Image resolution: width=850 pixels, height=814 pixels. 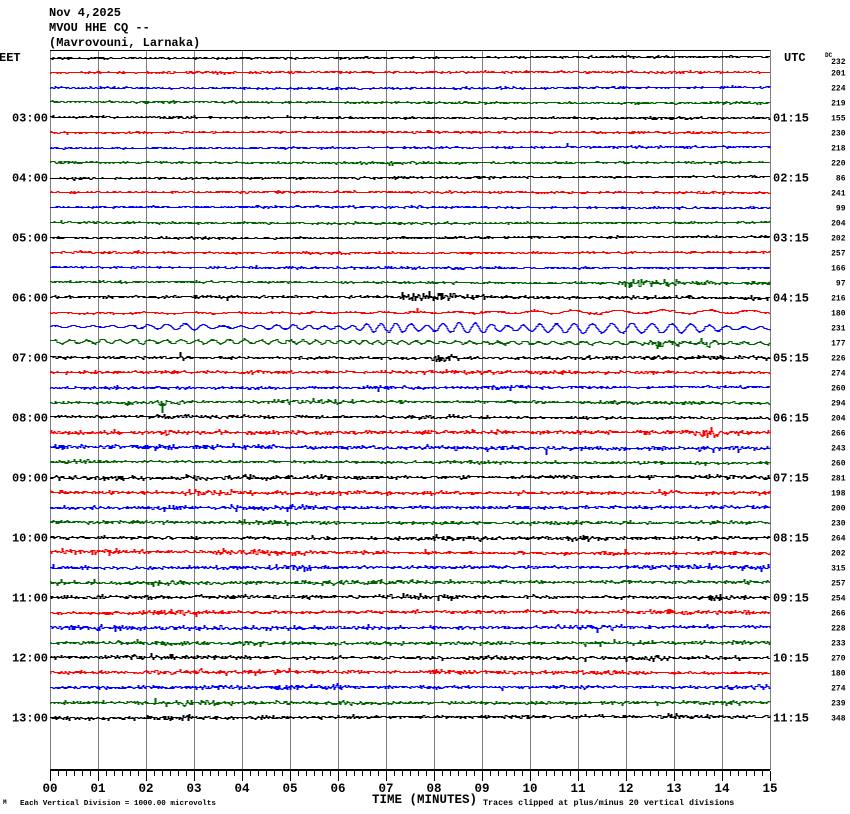 I want to click on svg-text: 03:00, so click(x=30, y=119).